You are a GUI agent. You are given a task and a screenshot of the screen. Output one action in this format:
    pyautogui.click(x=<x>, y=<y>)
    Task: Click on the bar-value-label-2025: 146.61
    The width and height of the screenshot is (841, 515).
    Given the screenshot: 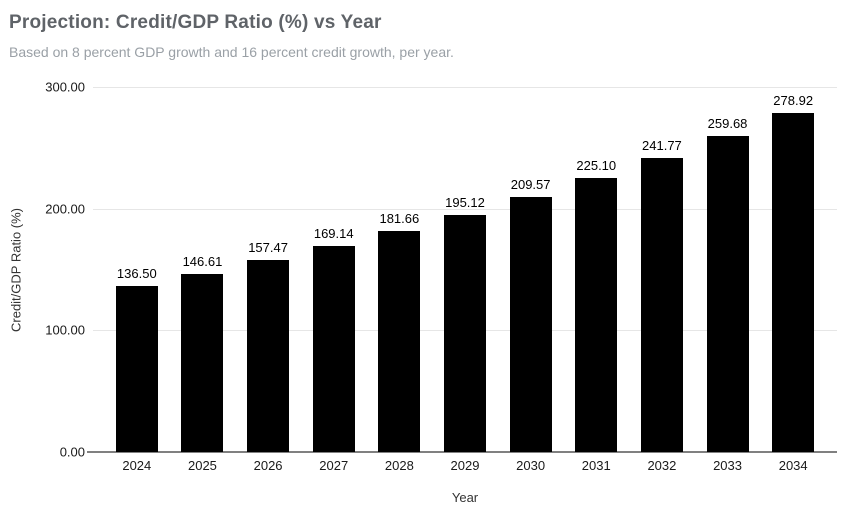 What is the action you would take?
    pyautogui.click(x=202, y=261)
    